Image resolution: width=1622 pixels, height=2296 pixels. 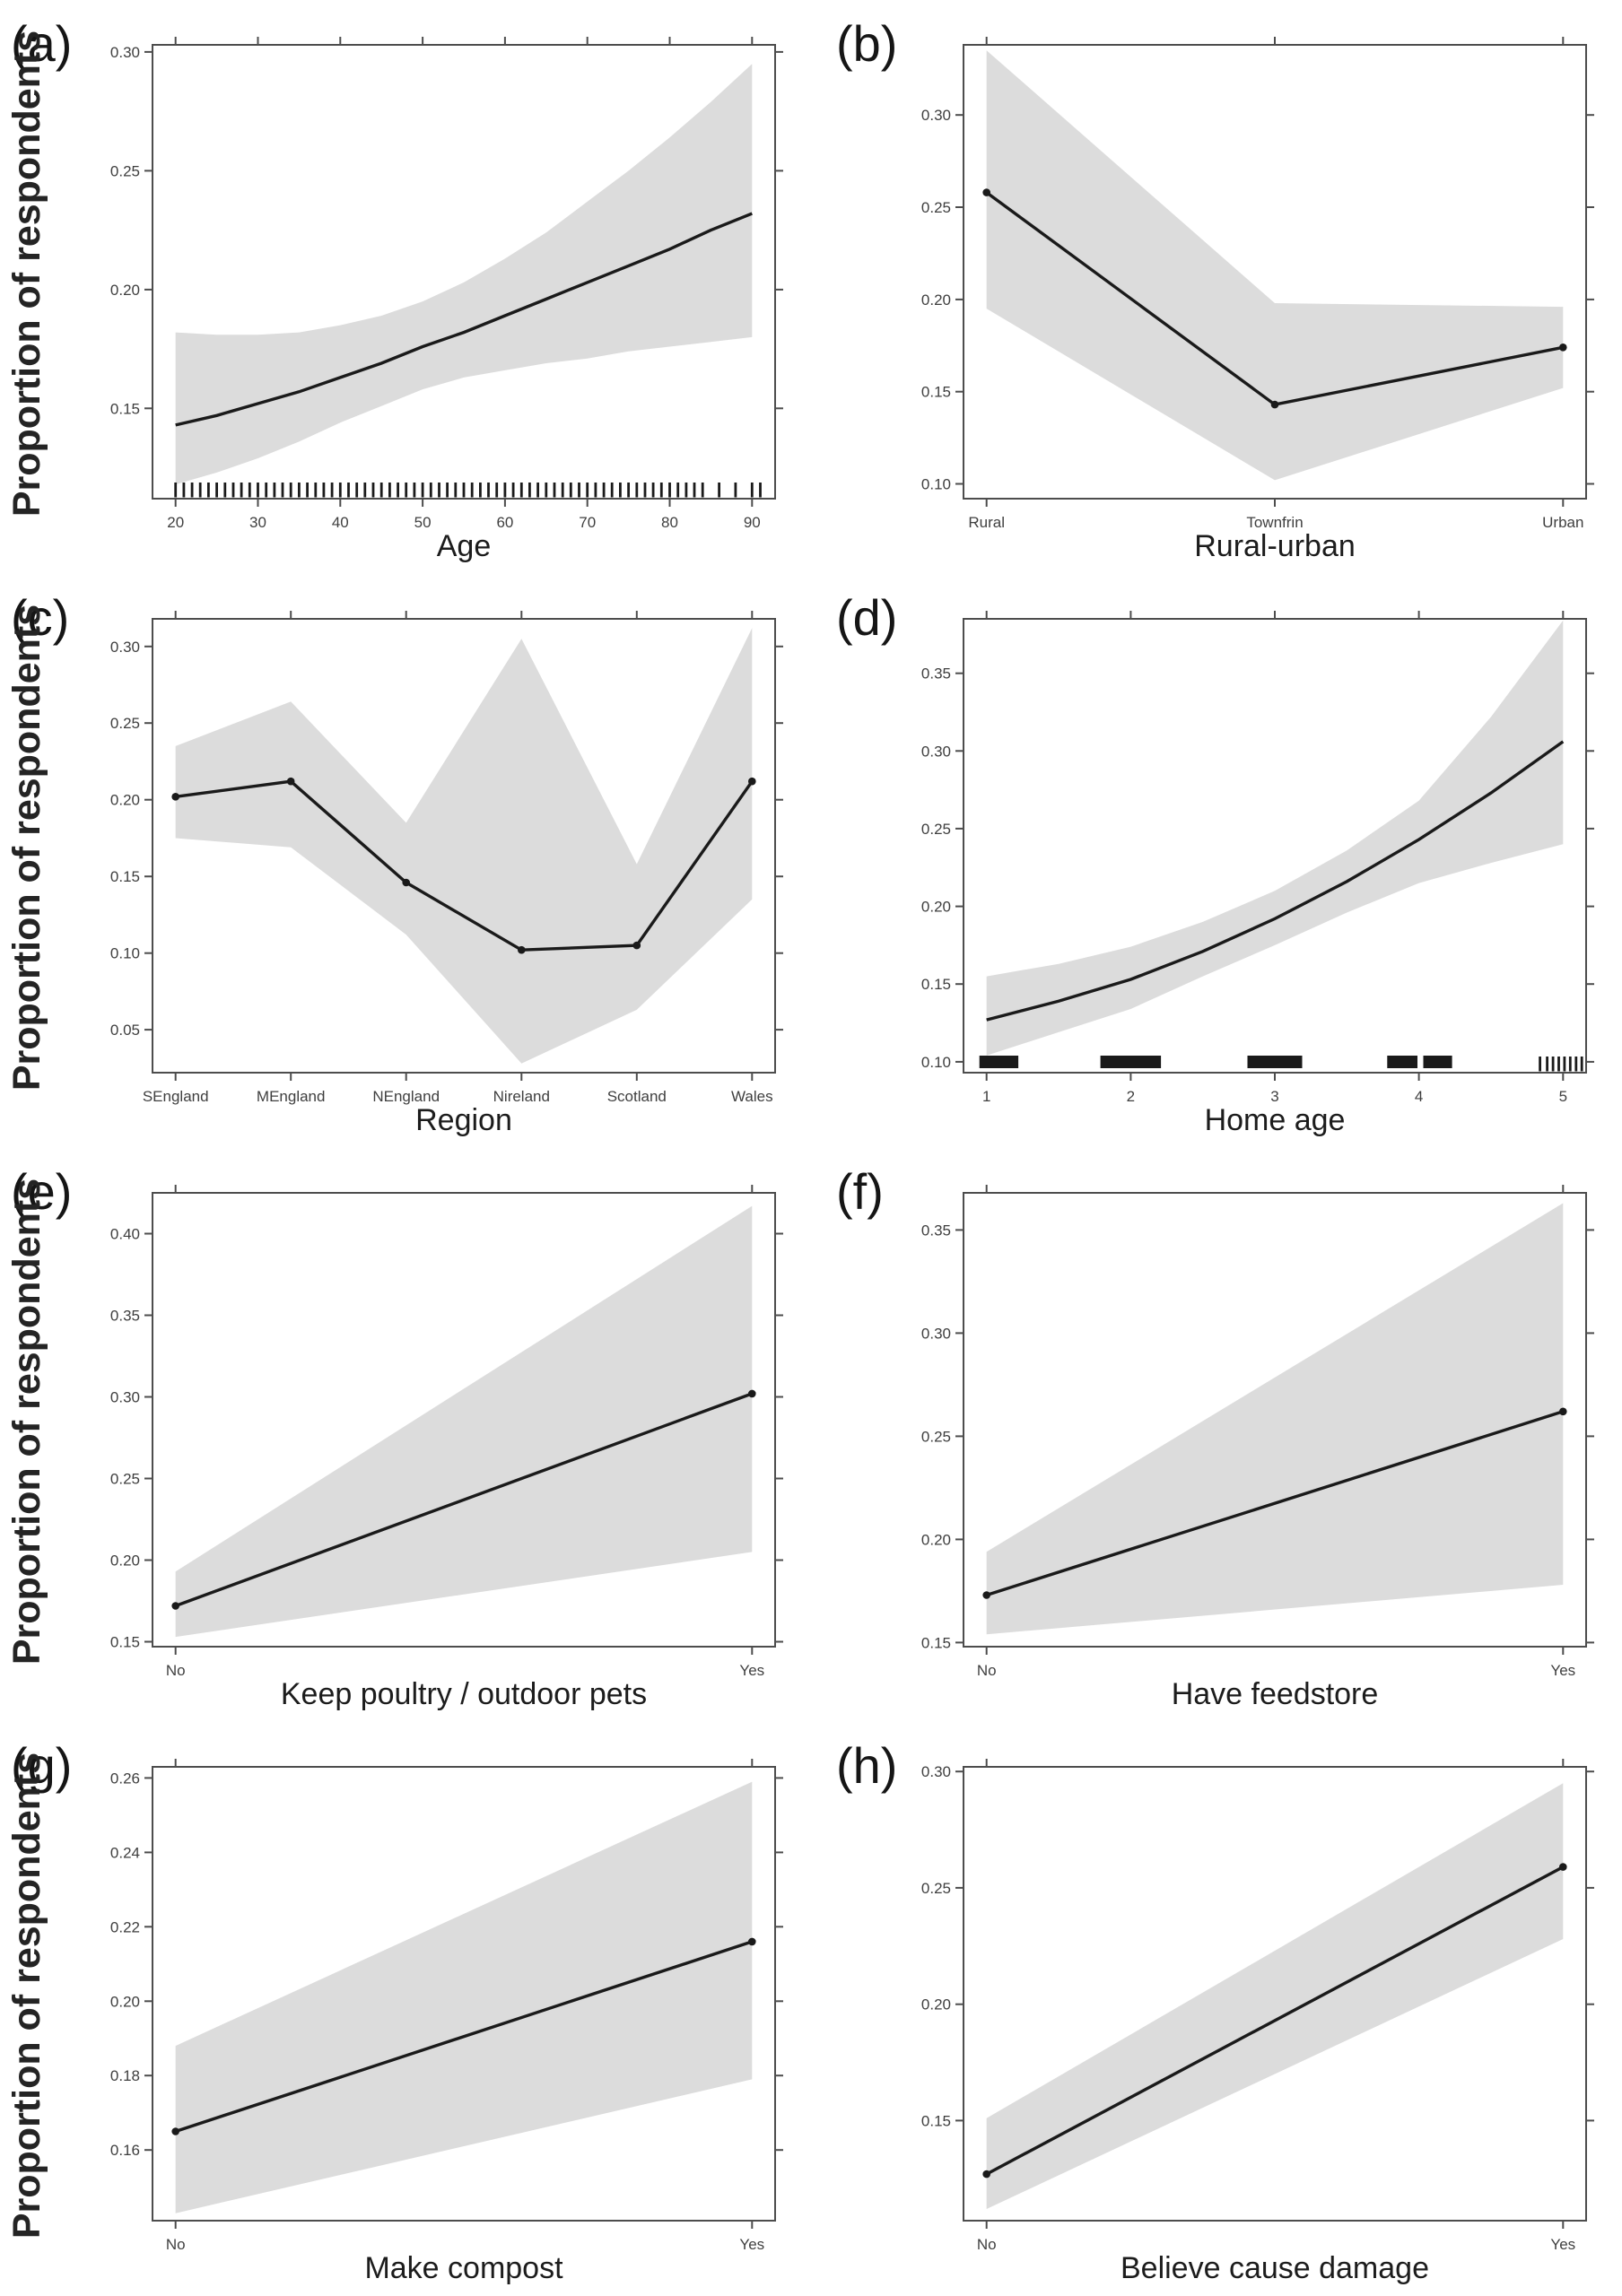 I want to click on x-tick-label: NEngland, so click(x=406, y=1096).